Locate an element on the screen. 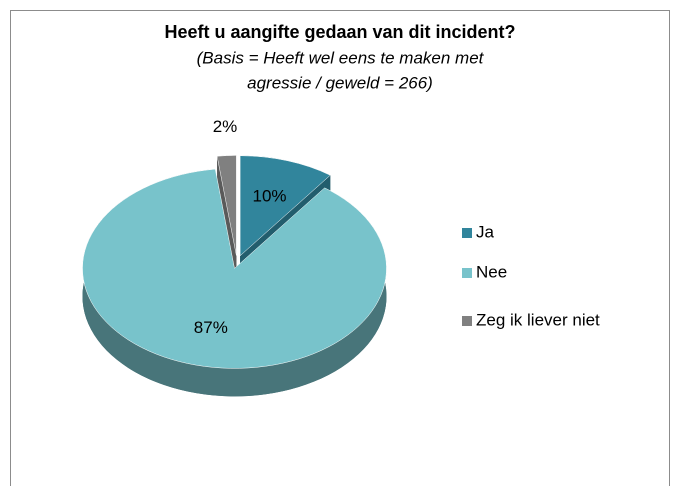 The height and width of the screenshot is (491, 680). legend-label: Zeg ik liever niet is located at coordinates (538, 319).